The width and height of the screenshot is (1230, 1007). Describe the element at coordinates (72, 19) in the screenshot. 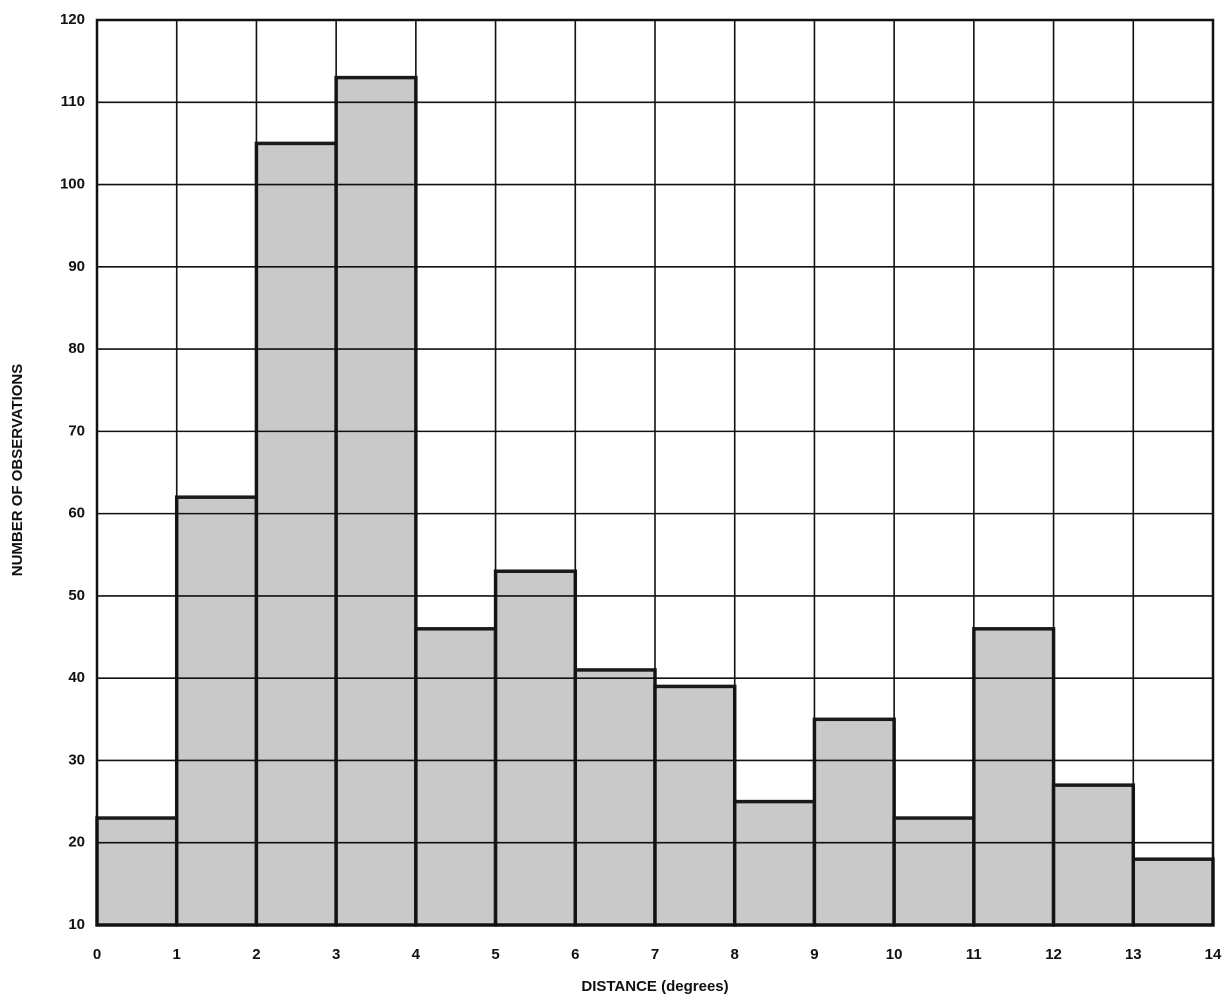

I see `y-tick-label: 120` at that location.